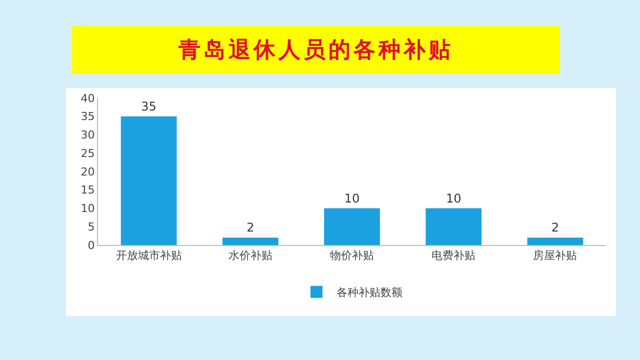  What do you see at coordinates (555, 255) in the screenshot?
I see `x-tick-label: 房屋补贴` at bounding box center [555, 255].